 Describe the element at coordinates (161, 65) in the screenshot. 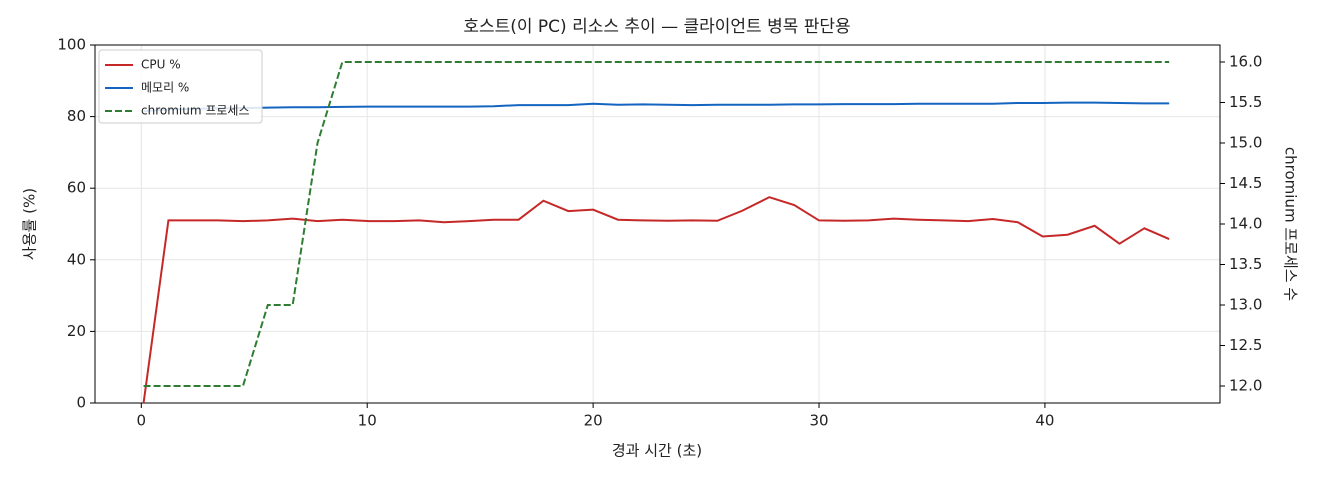

I see `legend-label: CPU %` at that location.